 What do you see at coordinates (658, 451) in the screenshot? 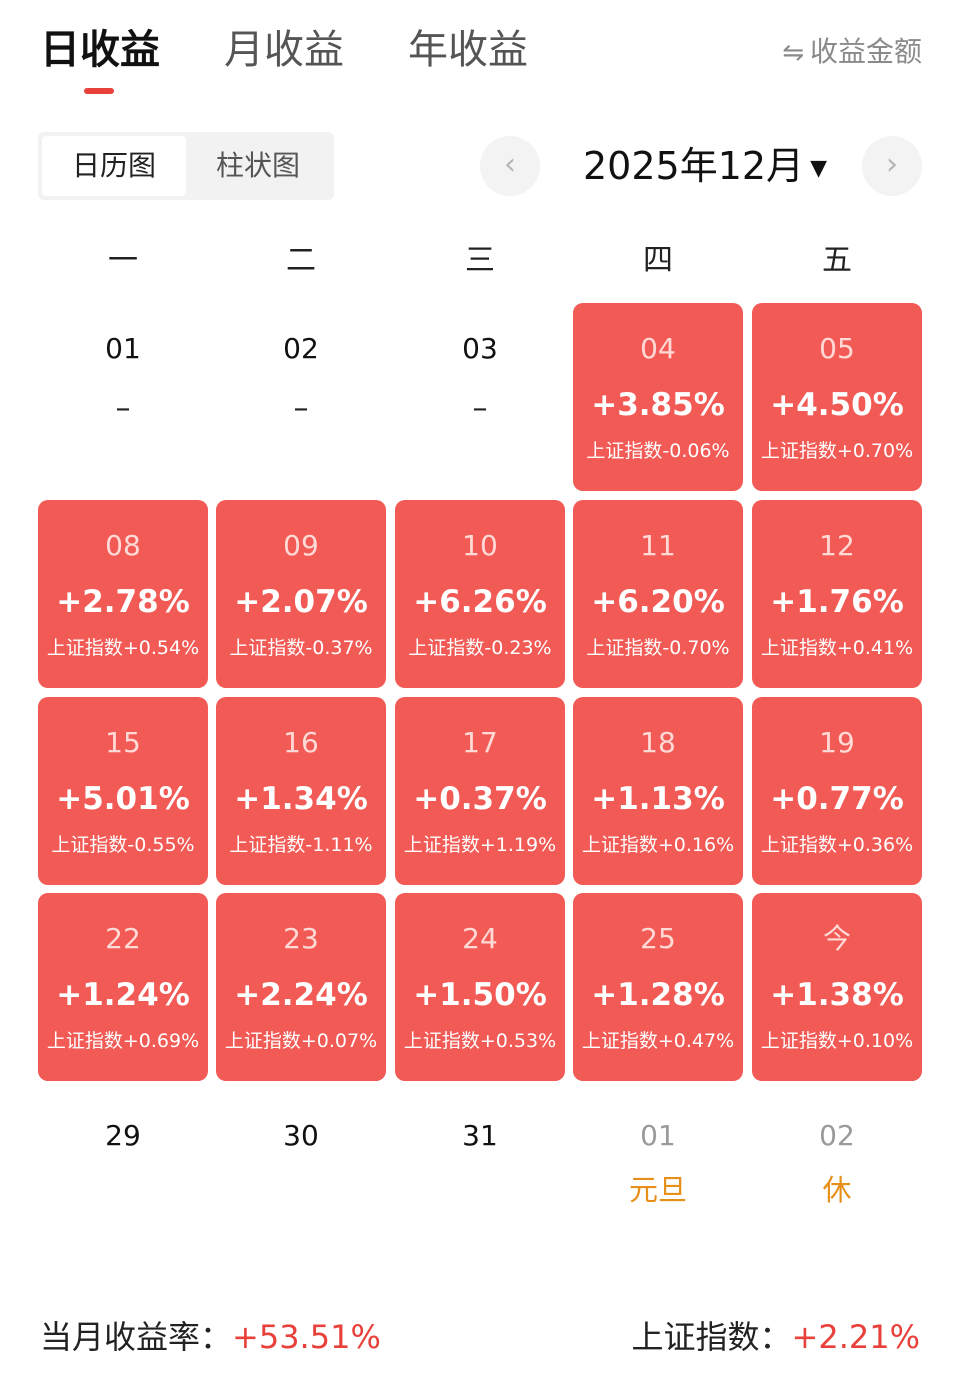
I see `day-index-change: 上证指数-0.06%` at bounding box center [658, 451].